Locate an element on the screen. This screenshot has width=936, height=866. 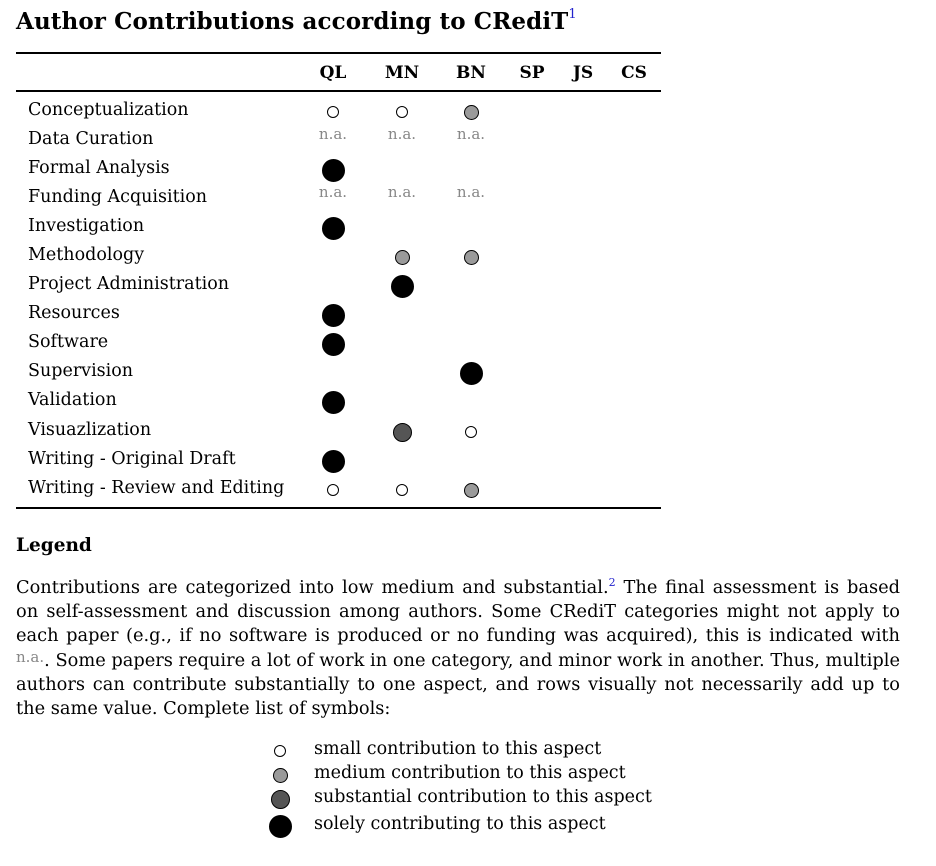
solely-symbol-icon is located at coordinates (280, 826).